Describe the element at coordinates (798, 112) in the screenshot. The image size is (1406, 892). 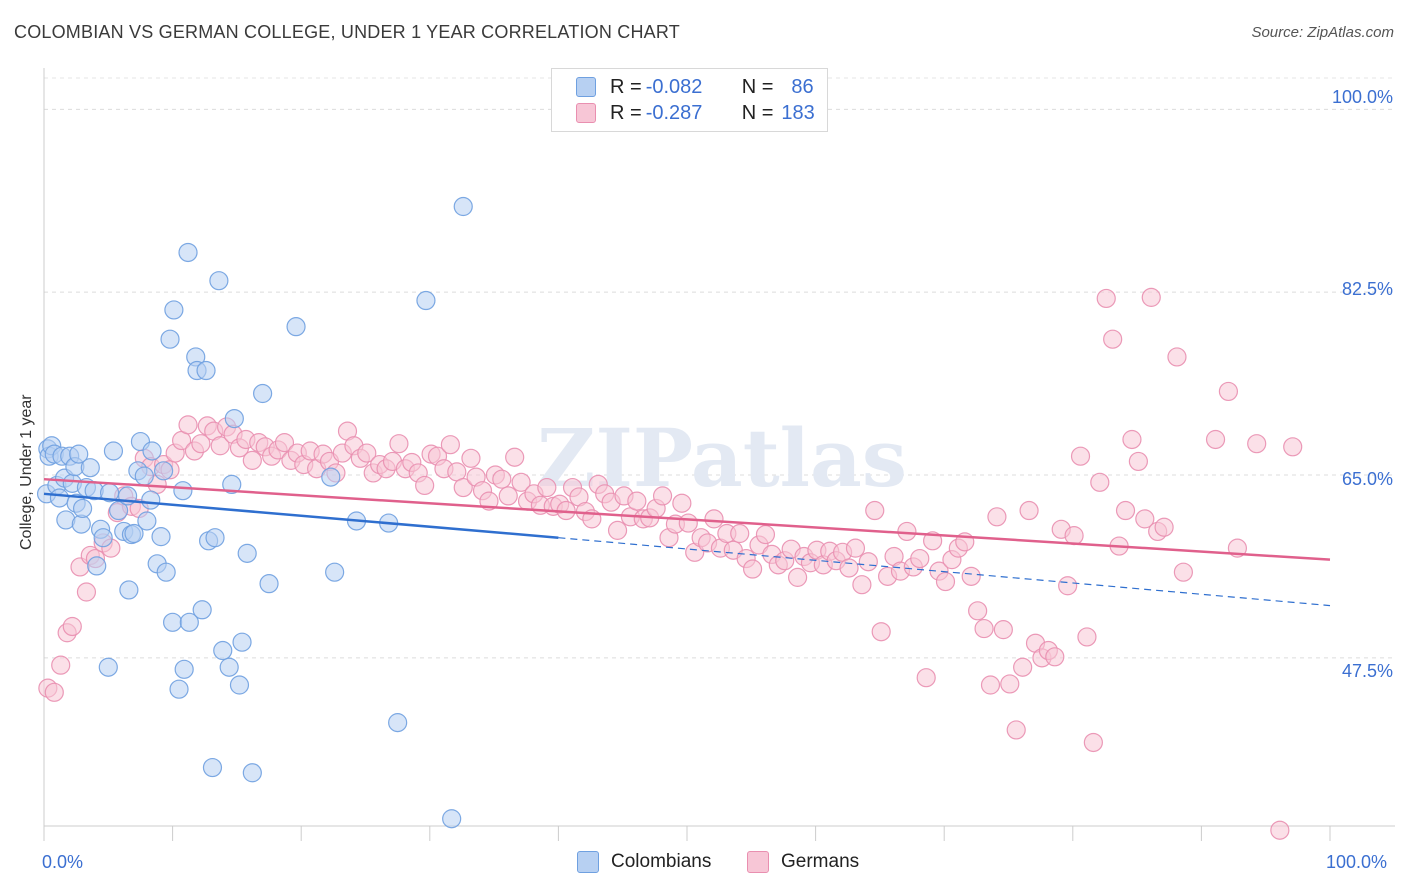
I see `legend-n-value-germans: 183` at that location.